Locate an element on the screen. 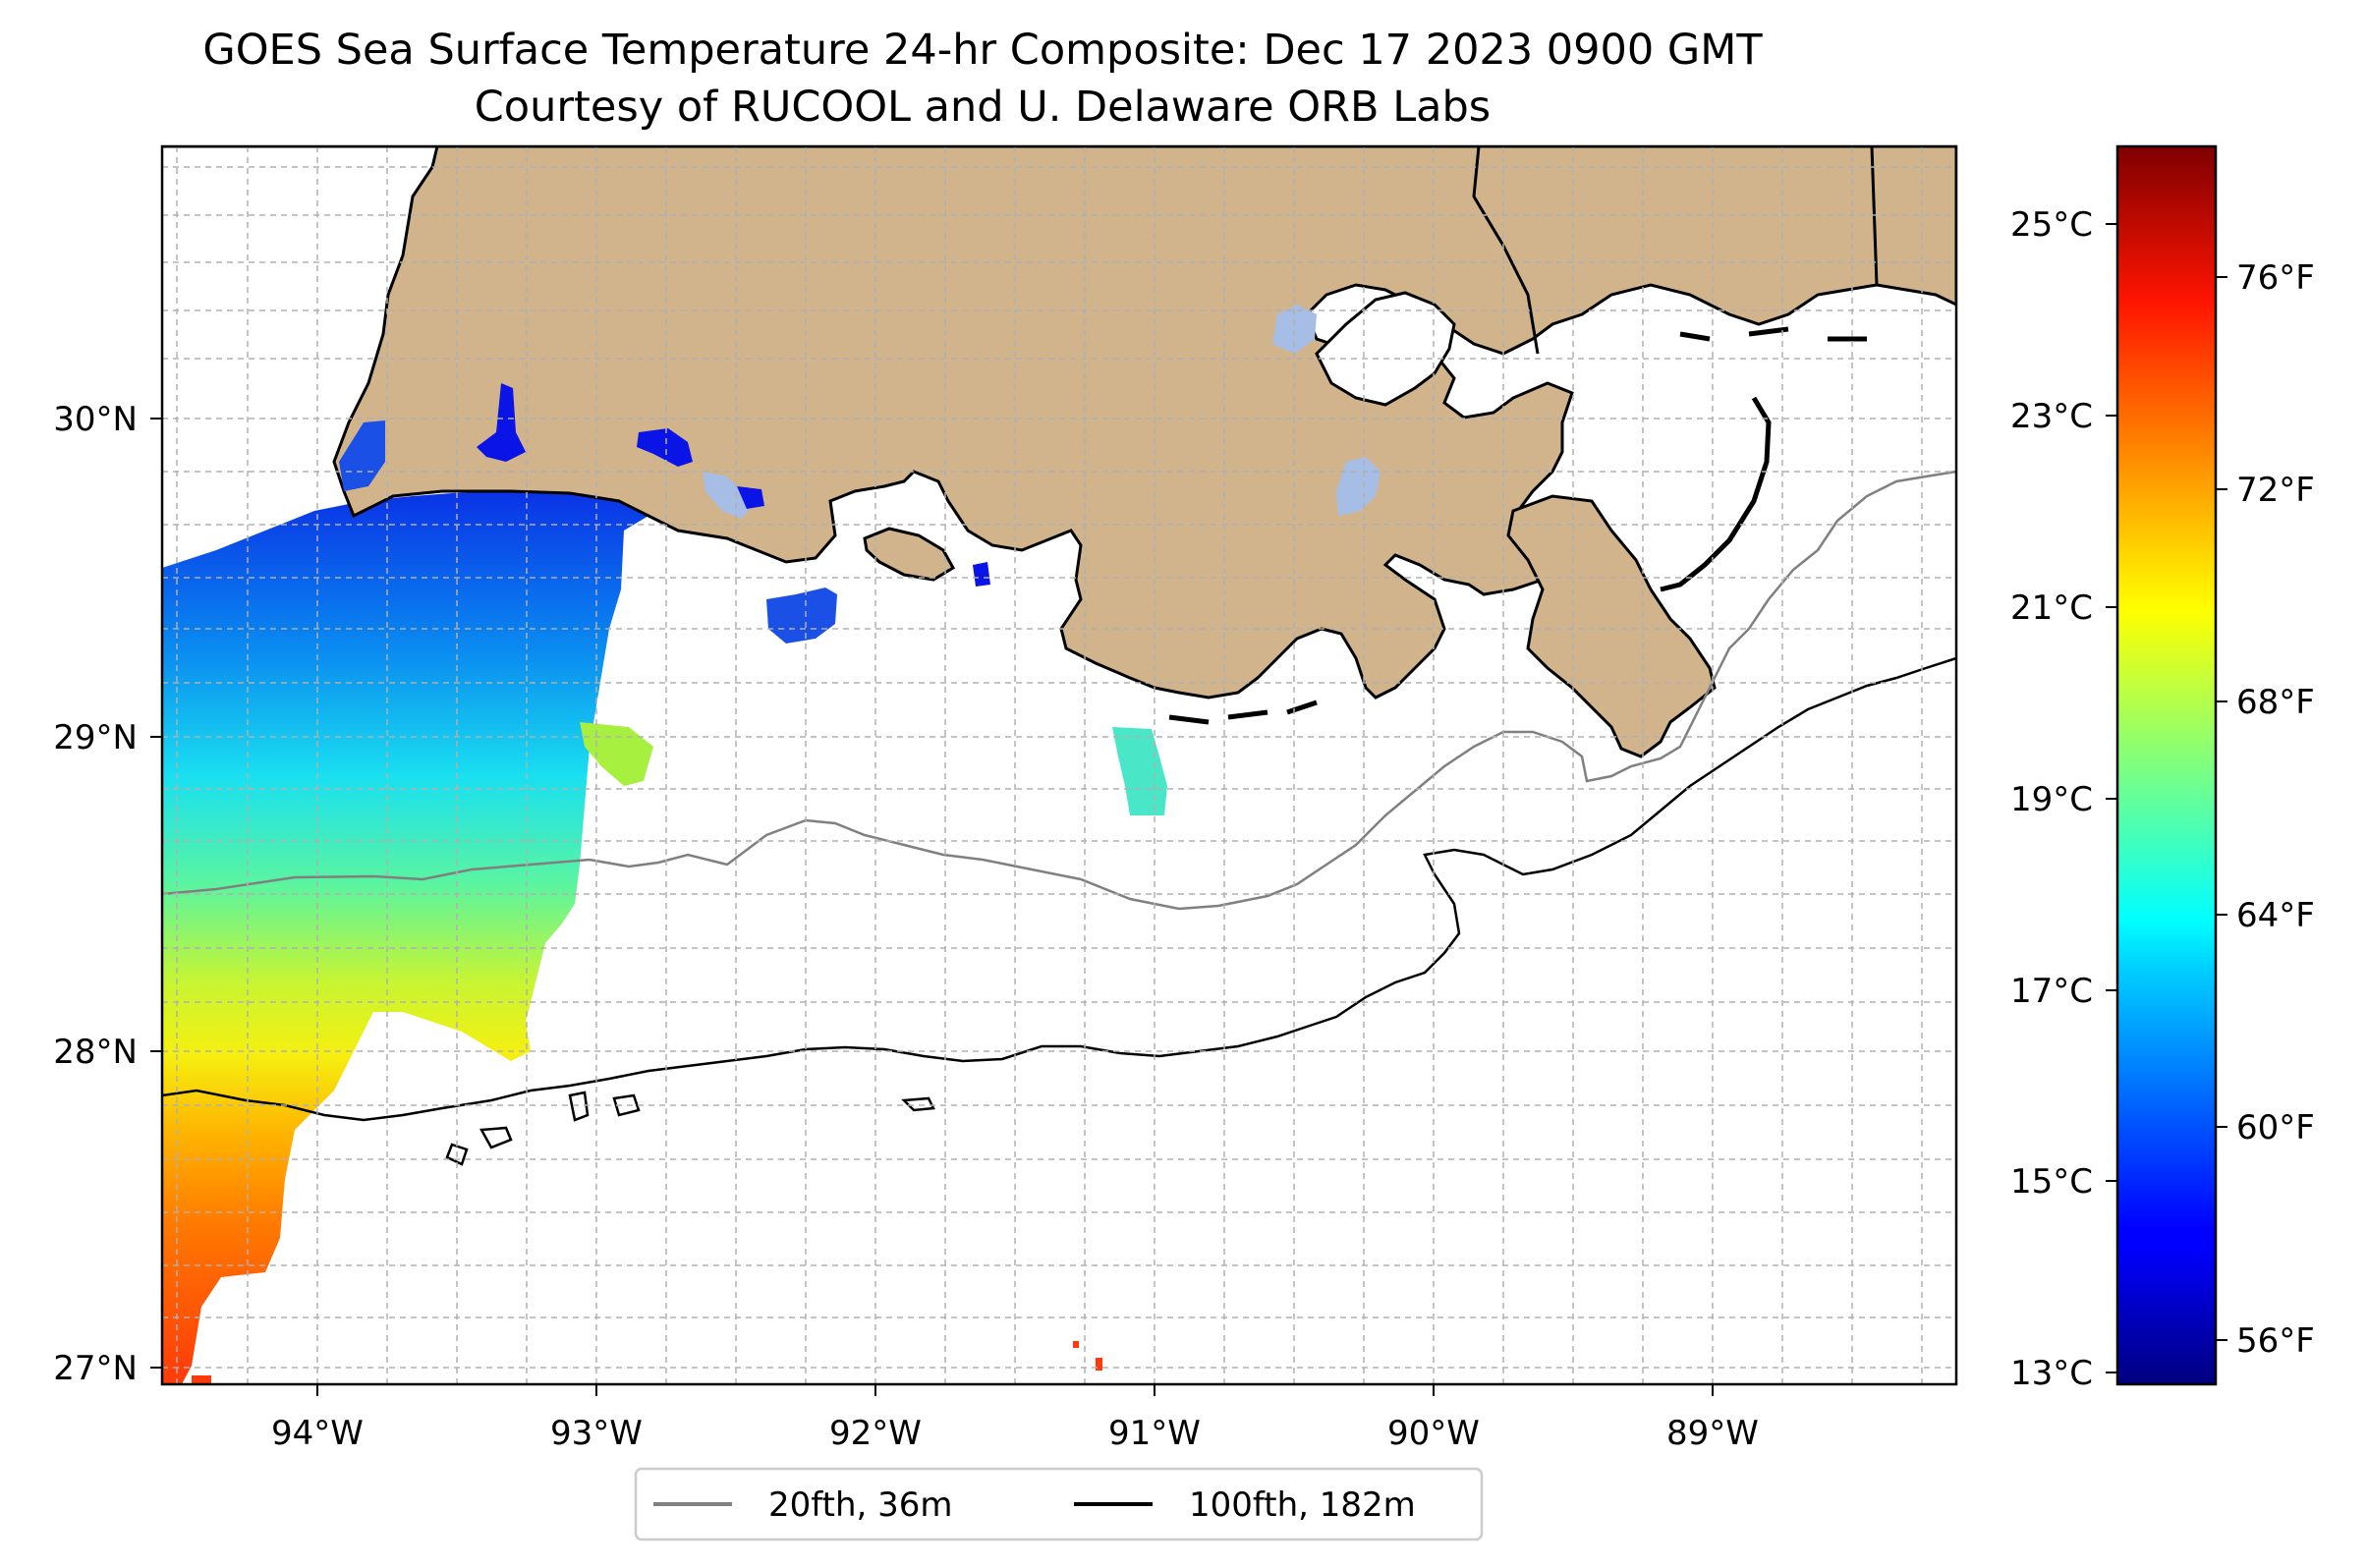  lake-vermilion-blue is located at coordinates (750, 497).